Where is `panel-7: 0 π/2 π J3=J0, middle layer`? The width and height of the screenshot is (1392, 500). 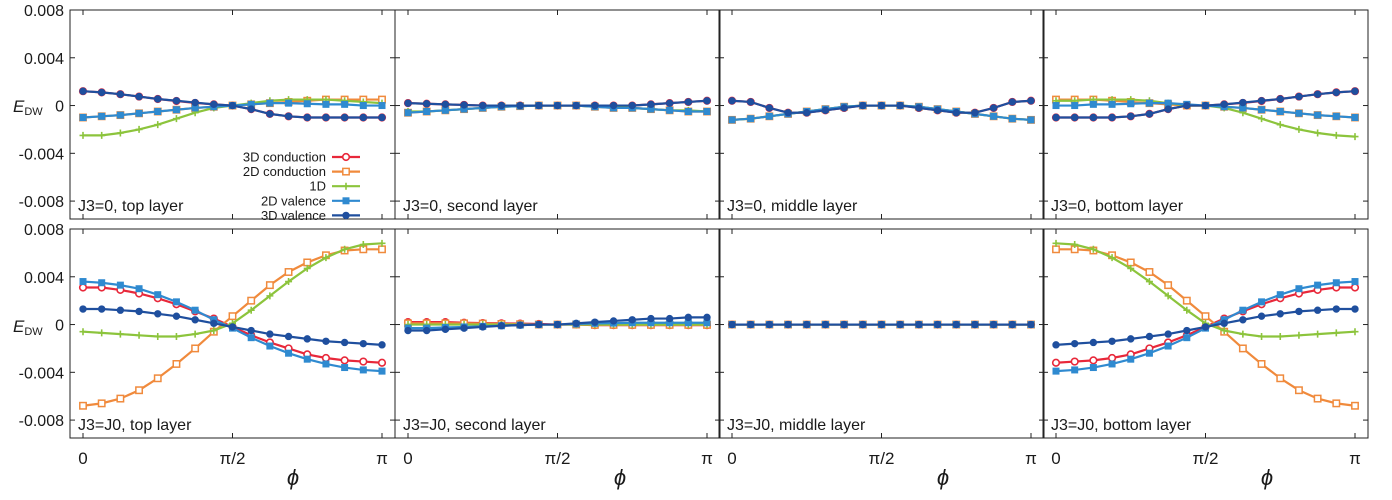 panel-7: 0 π/2 π J3=J0, middle layer is located at coordinates (881, 348).